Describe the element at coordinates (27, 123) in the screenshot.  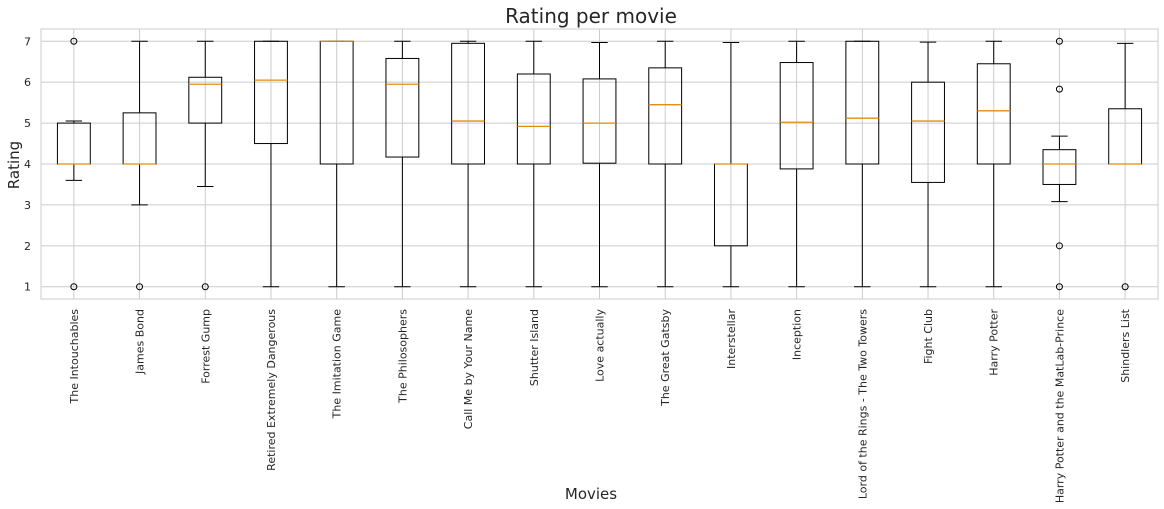
I see `y-tick-label: 5` at that location.